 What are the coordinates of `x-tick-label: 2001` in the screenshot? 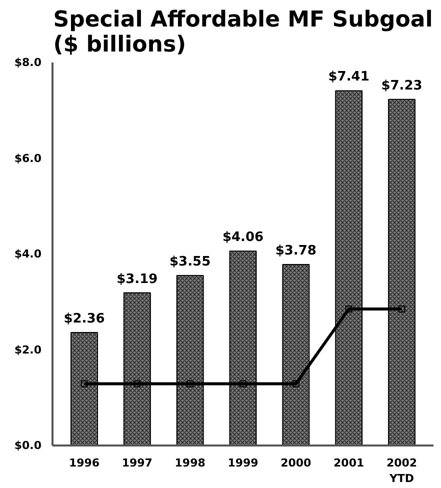 It's located at (349, 463).